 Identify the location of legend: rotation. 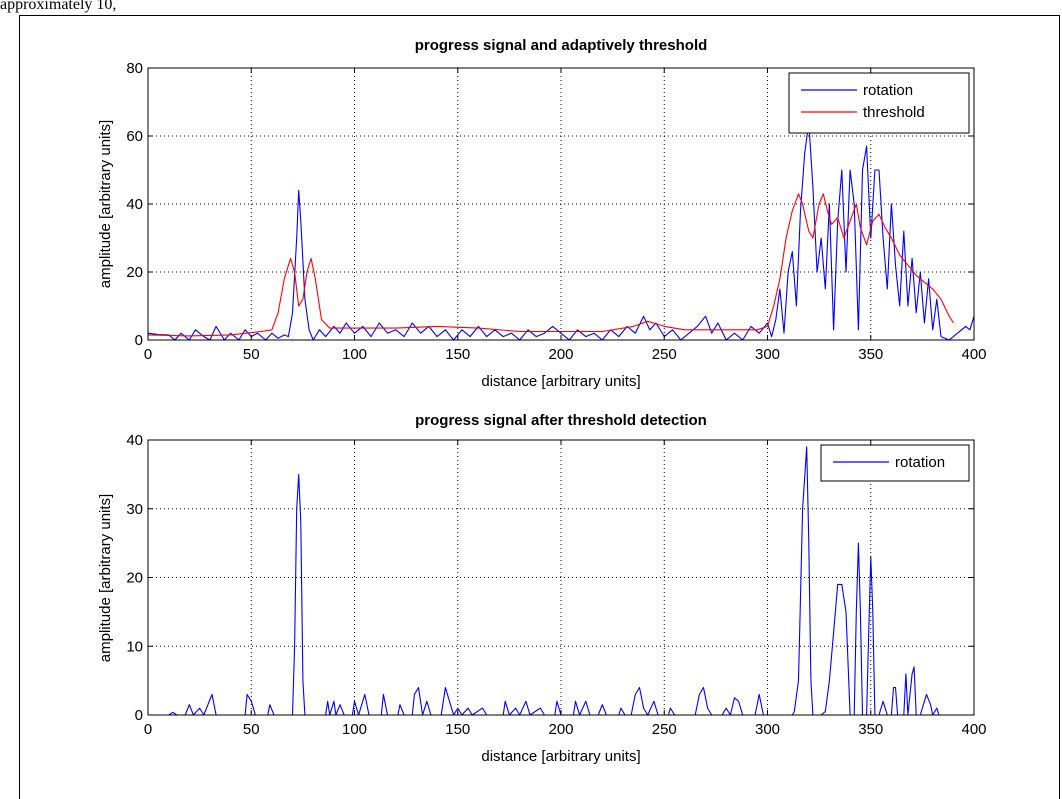
(895, 463).